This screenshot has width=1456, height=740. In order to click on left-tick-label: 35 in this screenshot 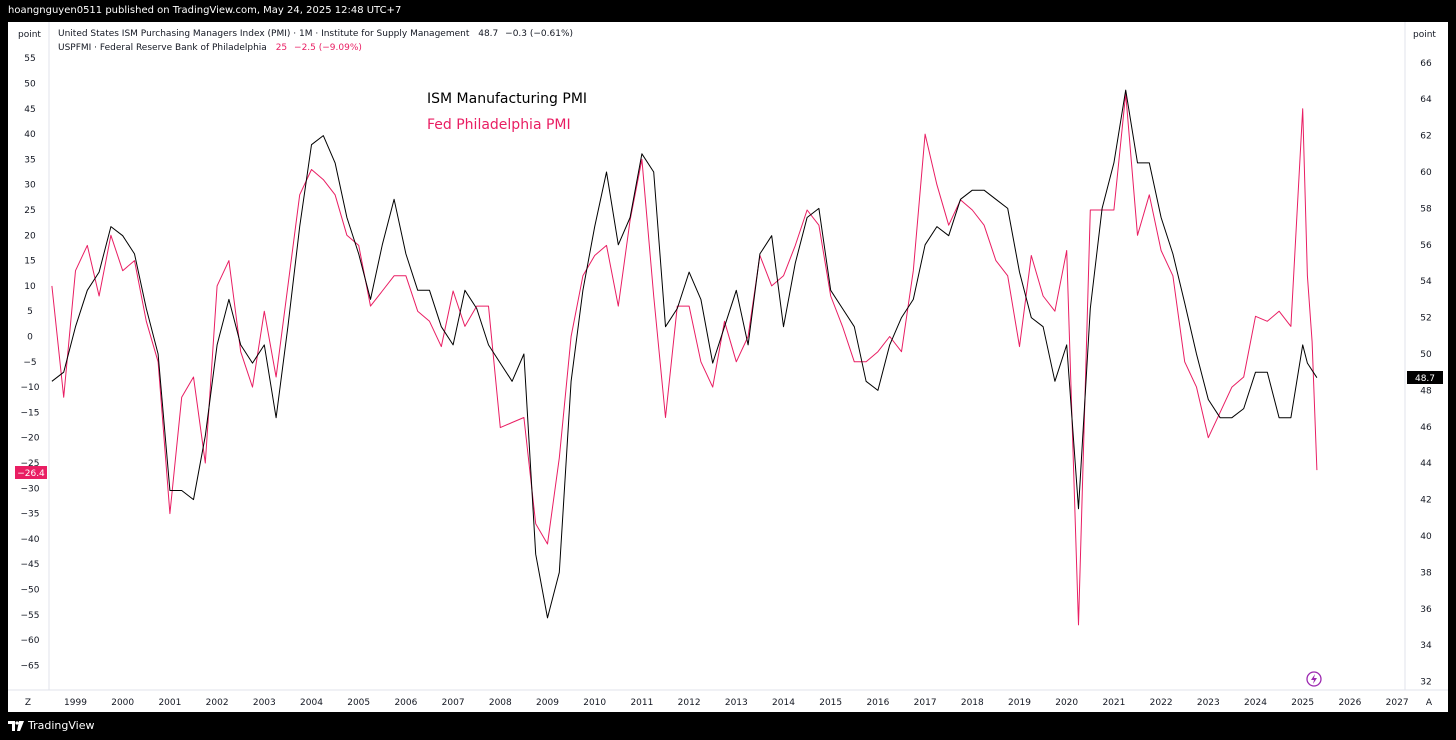, I will do `click(29, 160)`.